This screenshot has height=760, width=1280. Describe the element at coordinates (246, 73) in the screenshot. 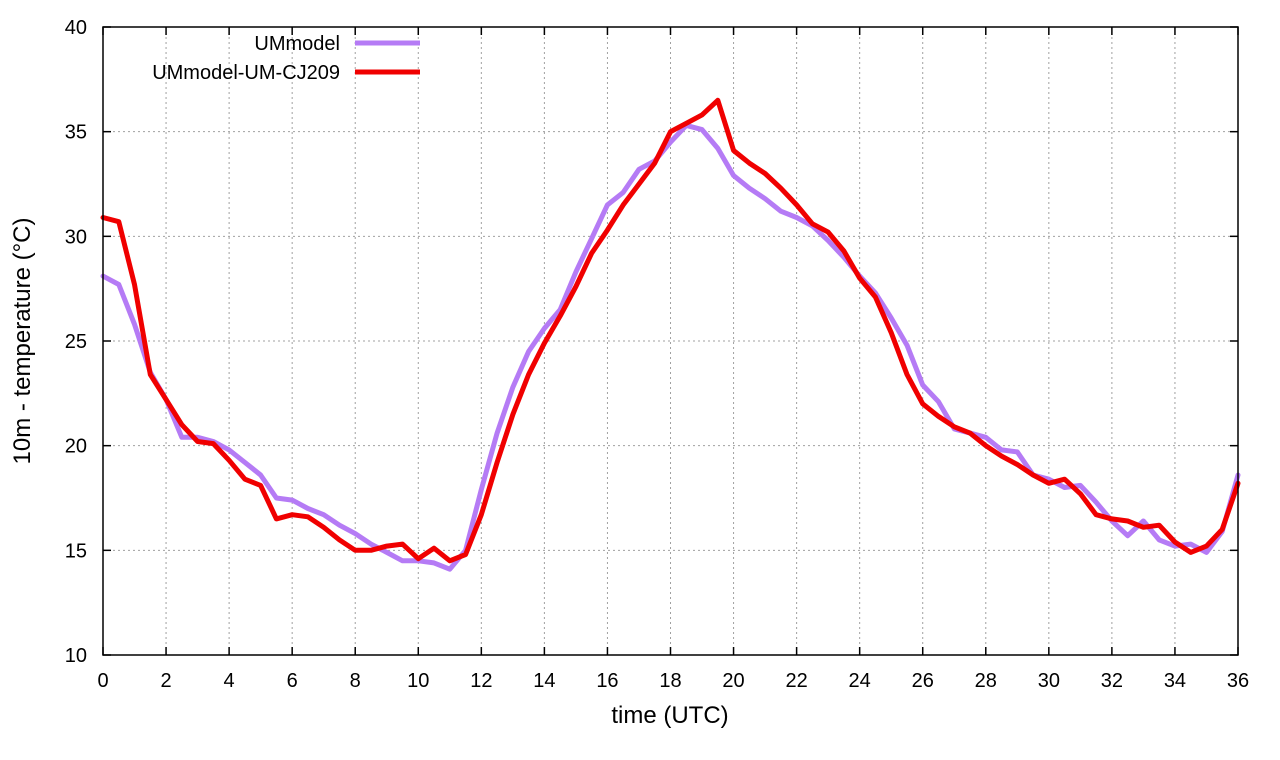

I see `legend-label: UMmodel-UM-CJ209` at that location.